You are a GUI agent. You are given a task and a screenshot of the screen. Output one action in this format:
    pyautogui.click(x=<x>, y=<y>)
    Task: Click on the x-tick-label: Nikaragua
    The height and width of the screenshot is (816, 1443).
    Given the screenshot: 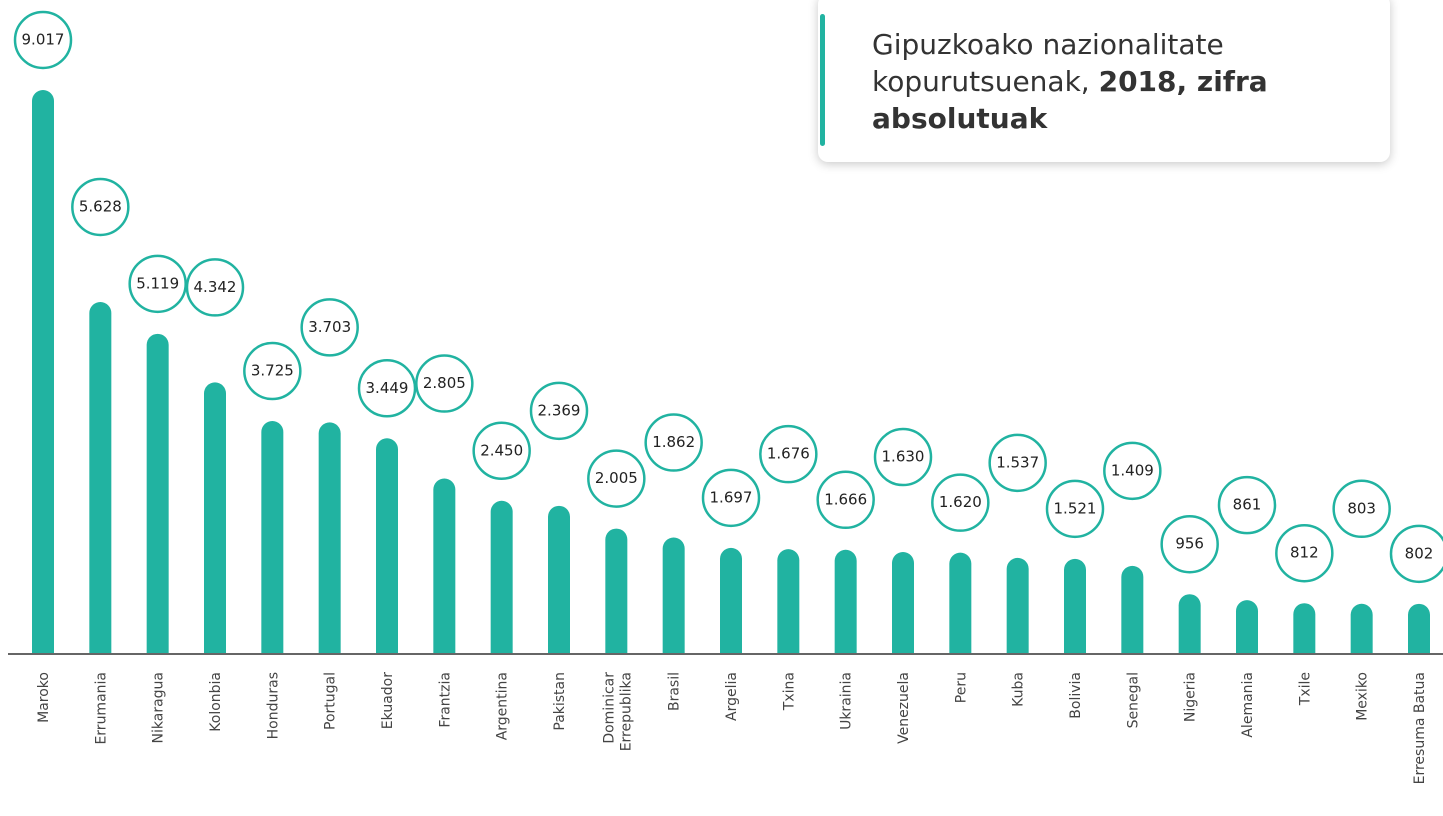 What is the action you would take?
    pyautogui.click(x=159, y=707)
    